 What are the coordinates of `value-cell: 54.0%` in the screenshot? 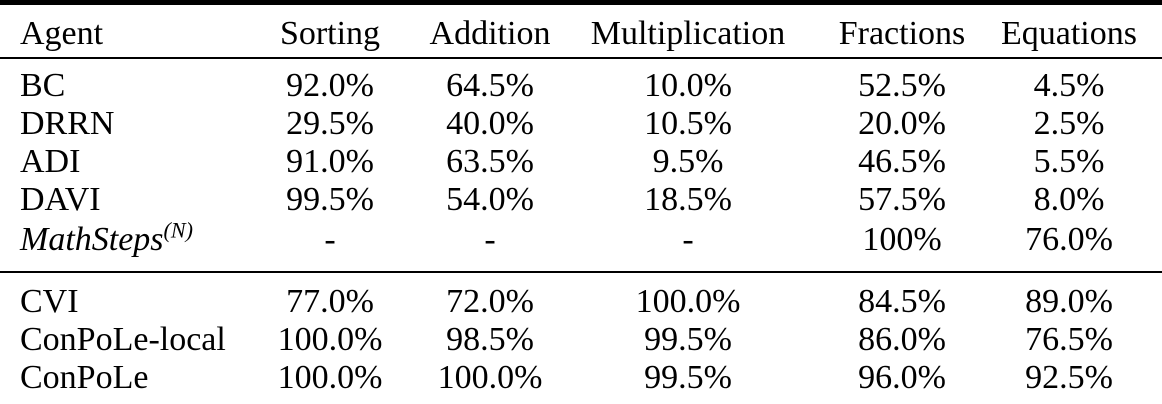 It's located at (490, 199).